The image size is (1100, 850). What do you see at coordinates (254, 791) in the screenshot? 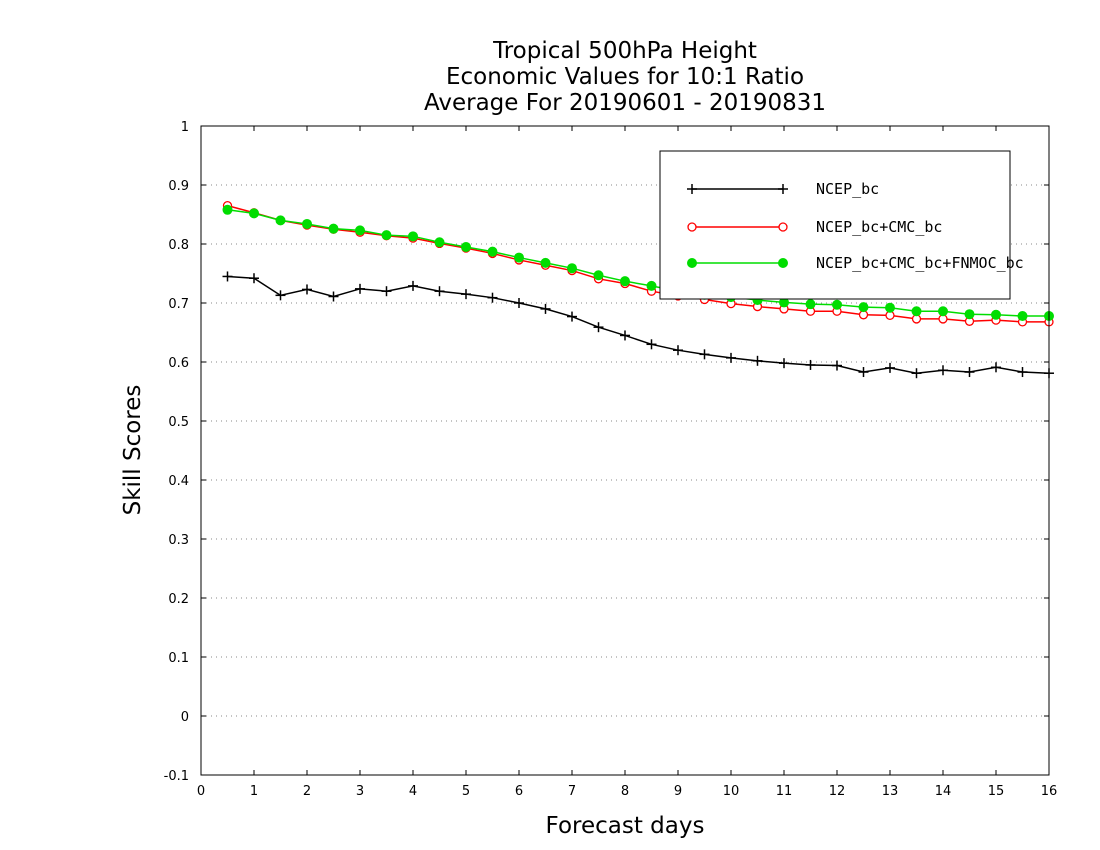
I see `x-tick-label: 1` at bounding box center [254, 791].